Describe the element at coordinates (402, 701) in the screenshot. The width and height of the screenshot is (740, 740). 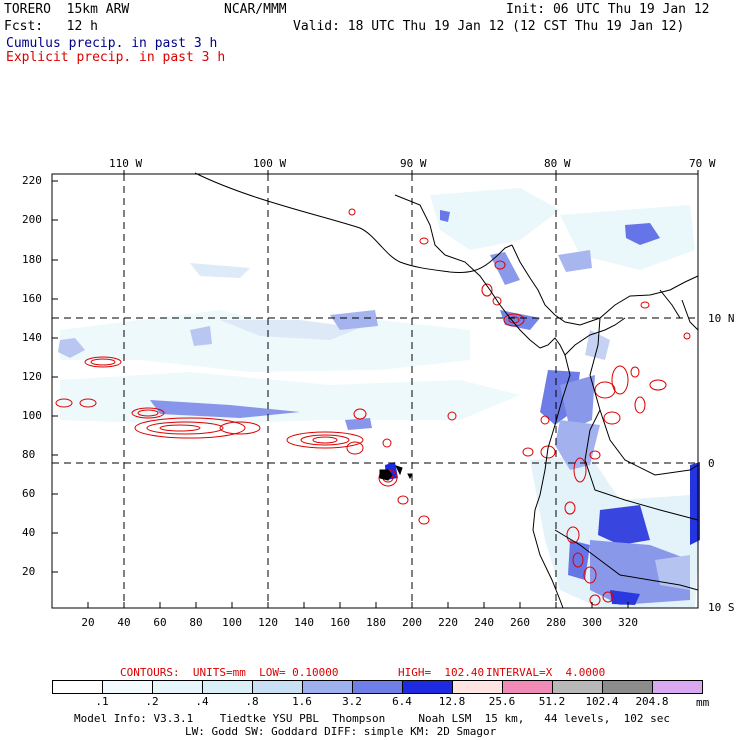
I see `colorbar-label: 6.4` at that location.